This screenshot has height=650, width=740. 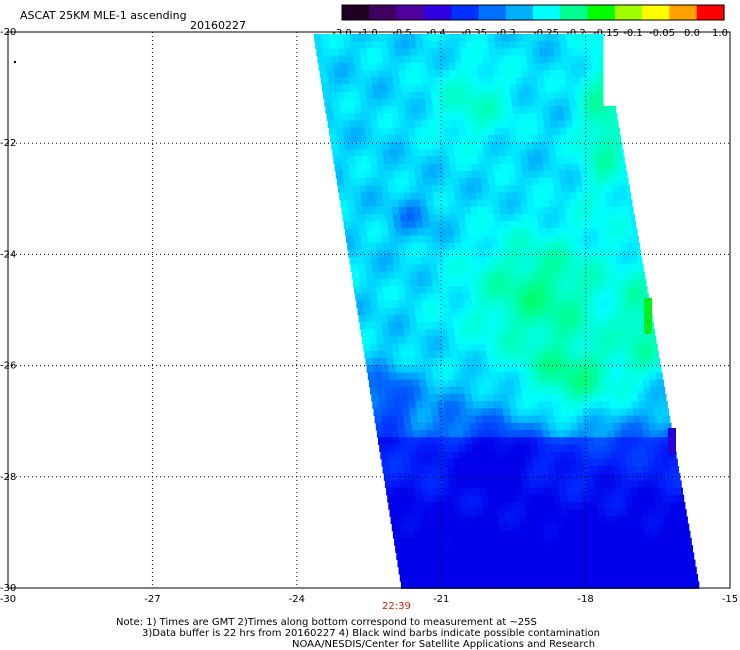 What do you see at coordinates (633, 33) in the screenshot?
I see `colorbar-tick-label: -0.1` at bounding box center [633, 33].